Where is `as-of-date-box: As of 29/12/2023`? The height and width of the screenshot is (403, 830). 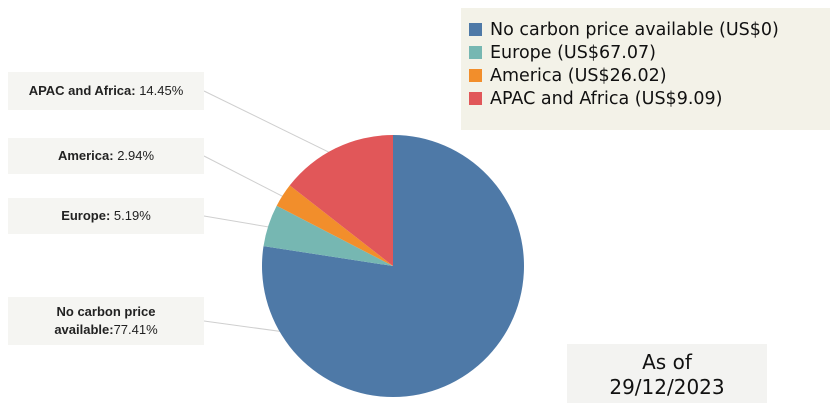 as-of-date-box: As of 29/12/2023 is located at coordinates (667, 373).